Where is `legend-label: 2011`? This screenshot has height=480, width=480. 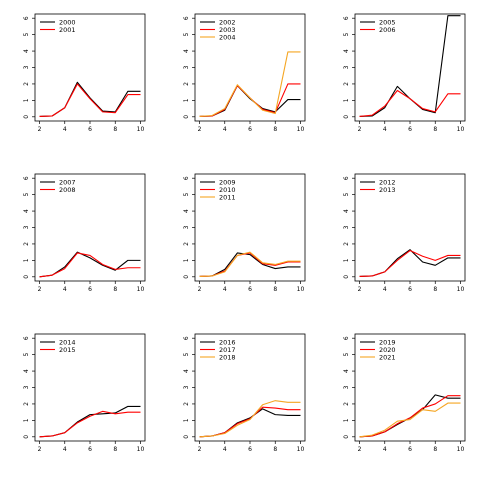 legend-label: 2011 is located at coordinates (227, 197).